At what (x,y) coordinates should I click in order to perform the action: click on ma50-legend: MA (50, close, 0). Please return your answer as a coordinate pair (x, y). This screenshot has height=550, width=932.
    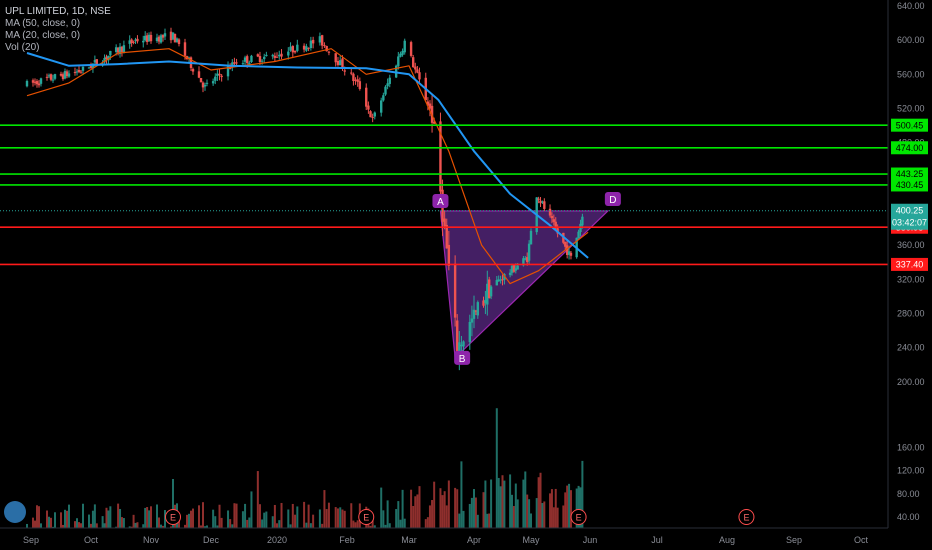
    Looking at the image, I should click on (43, 23).